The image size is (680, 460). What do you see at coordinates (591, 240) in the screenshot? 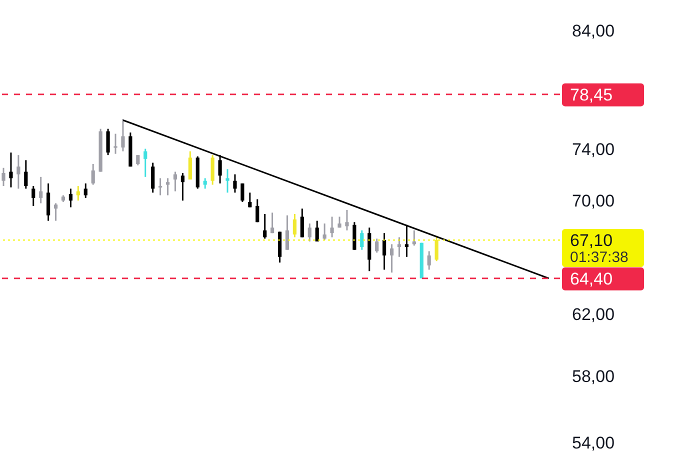
I see `ref-line-label: 67,10` at bounding box center [591, 240].